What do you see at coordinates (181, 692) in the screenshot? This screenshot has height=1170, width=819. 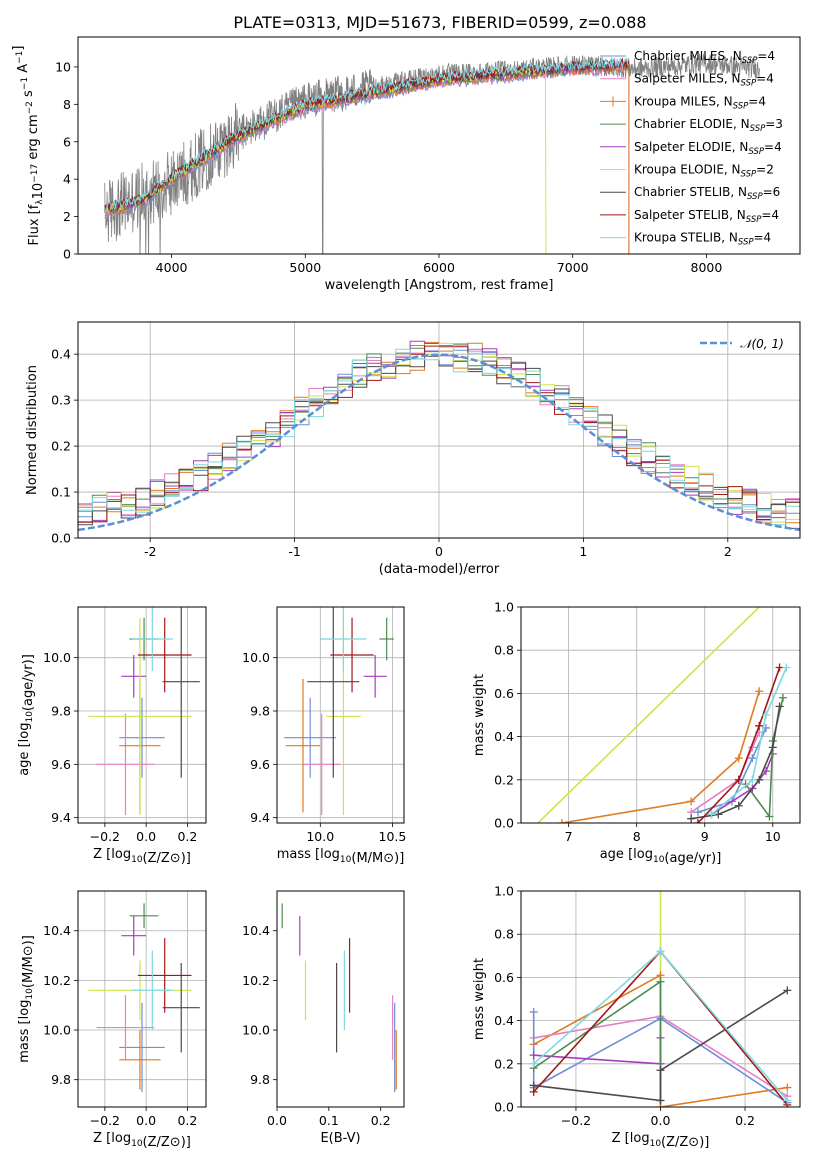 I see `errorbar-chabrier-stelib` at bounding box center [181, 692].